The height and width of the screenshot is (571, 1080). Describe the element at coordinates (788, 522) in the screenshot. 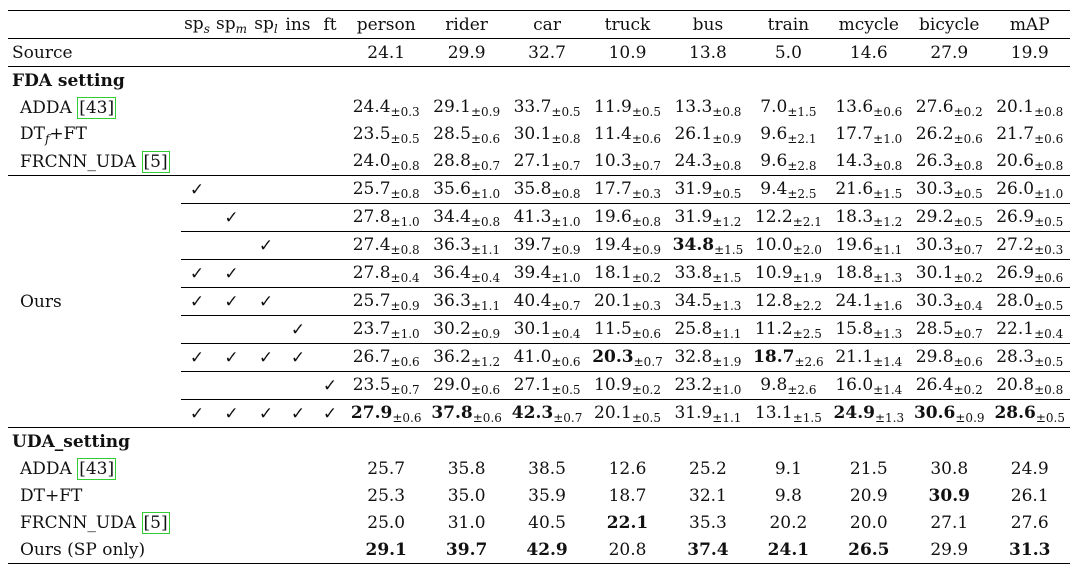

I see `value-cell: 20.2` at that location.